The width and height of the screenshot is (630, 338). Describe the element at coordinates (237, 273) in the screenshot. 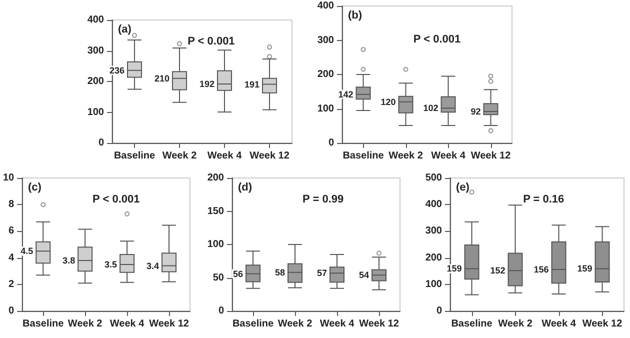

I see `annotation: 56` at that location.